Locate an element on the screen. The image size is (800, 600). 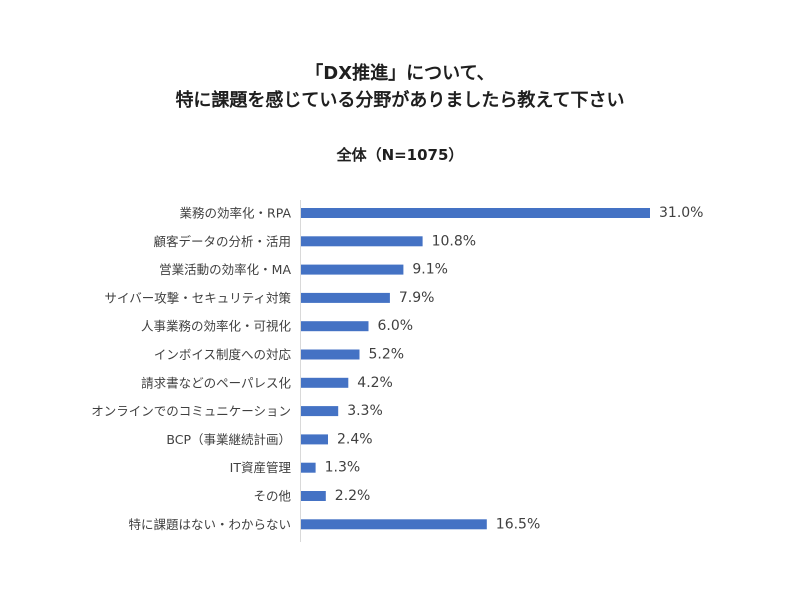
category-label-9: BCP（事業継続計画） is located at coordinates (228, 439).